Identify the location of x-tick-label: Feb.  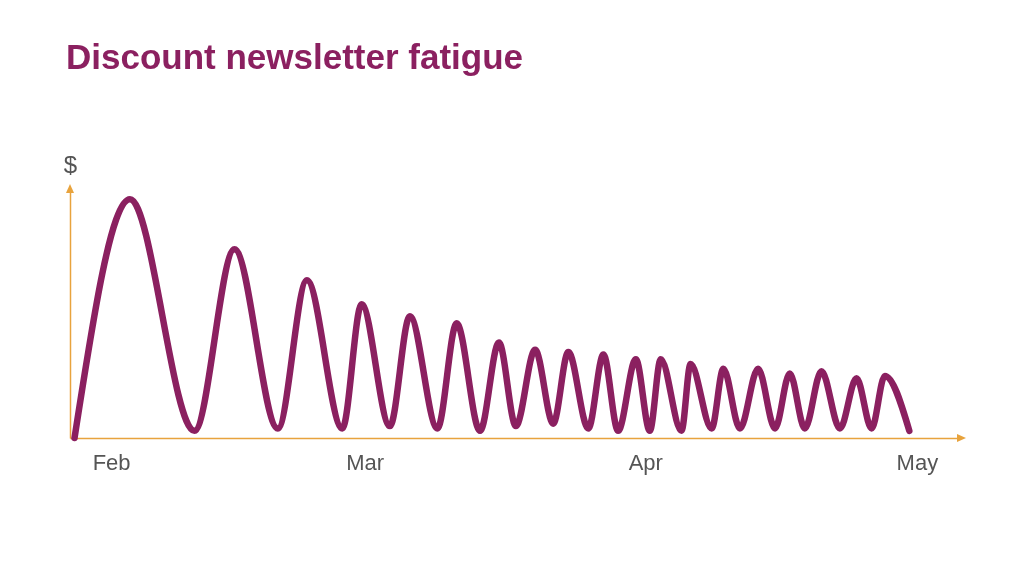
(111, 462).